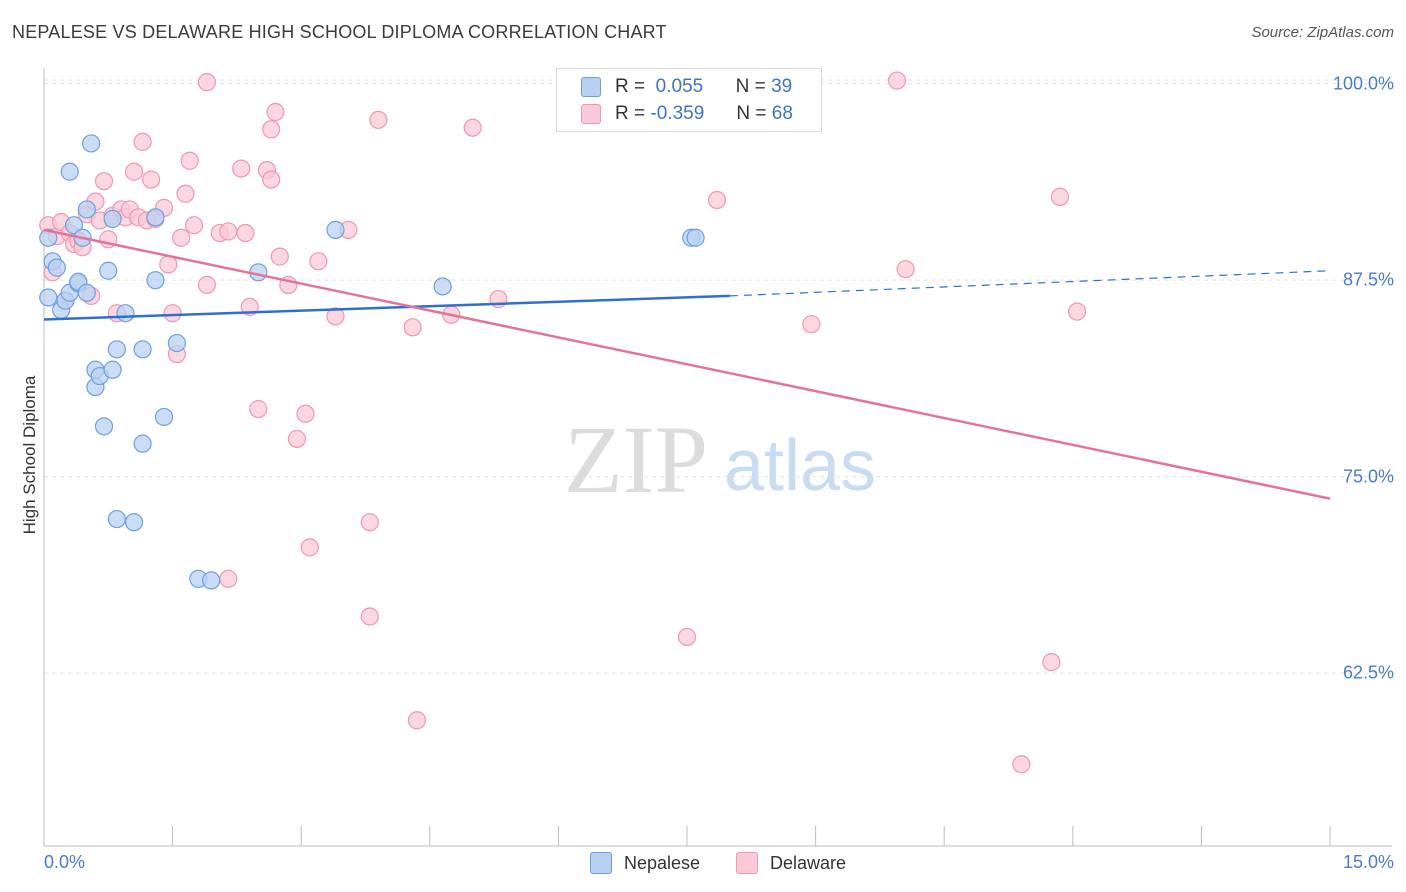  I want to click on nepalese-trend-line, so click(386, 307).